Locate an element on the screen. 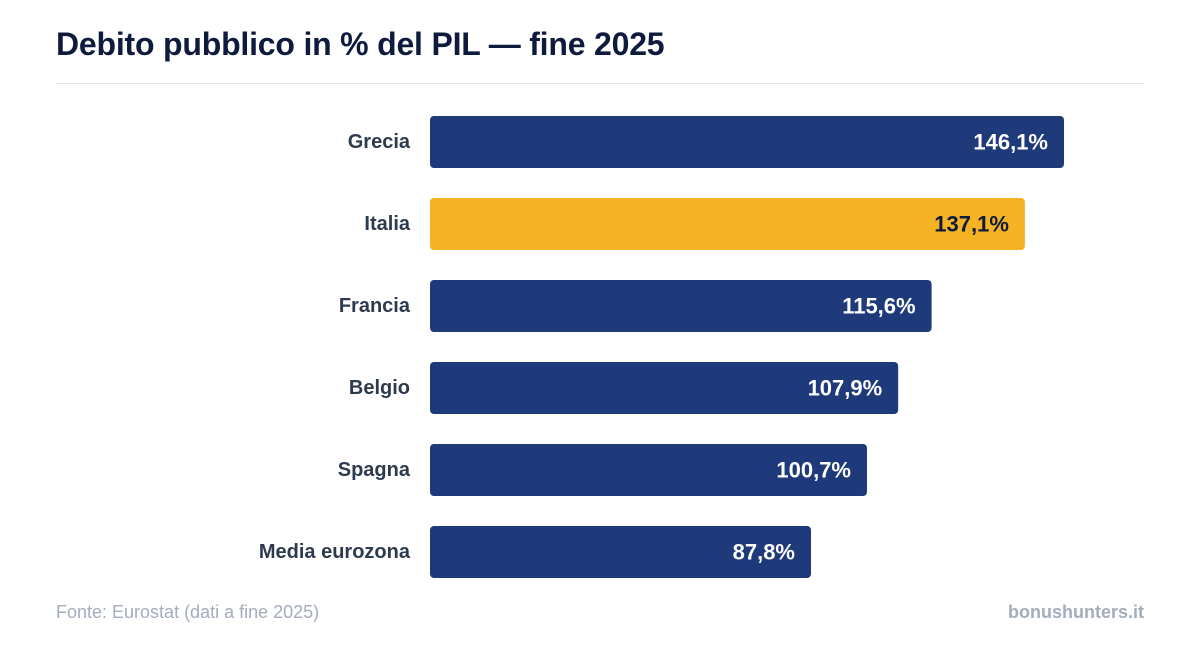 The height and width of the screenshot is (648, 1200). brand-label: bonushunters.it is located at coordinates (1076, 612).